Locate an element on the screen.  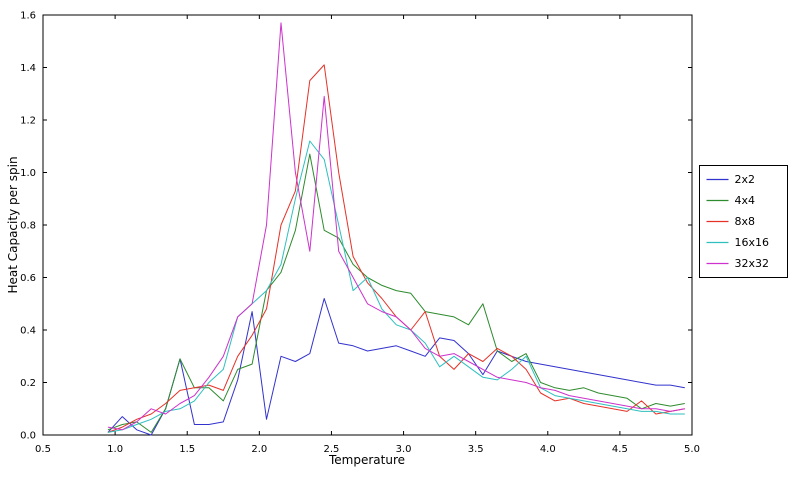
legend-entry: 16x16 is located at coordinates (738, 242).